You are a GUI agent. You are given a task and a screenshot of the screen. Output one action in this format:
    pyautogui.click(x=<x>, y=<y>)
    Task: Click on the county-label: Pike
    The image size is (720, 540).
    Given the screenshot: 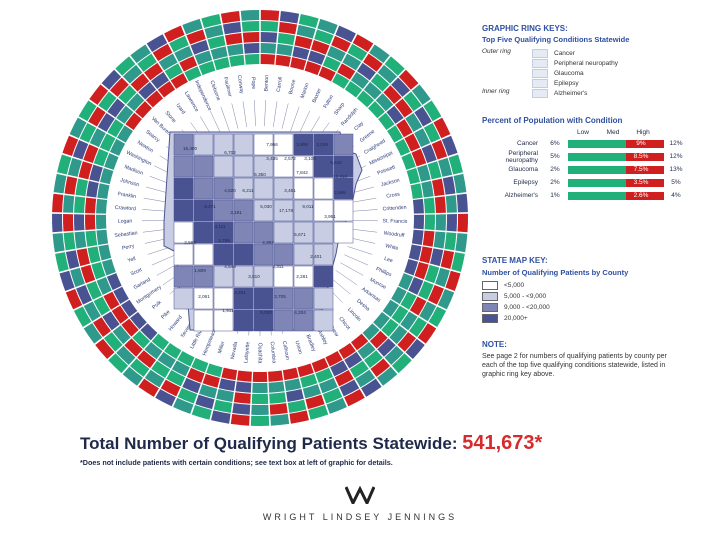 What is the action you would take?
    pyautogui.click(x=165, y=314)
    